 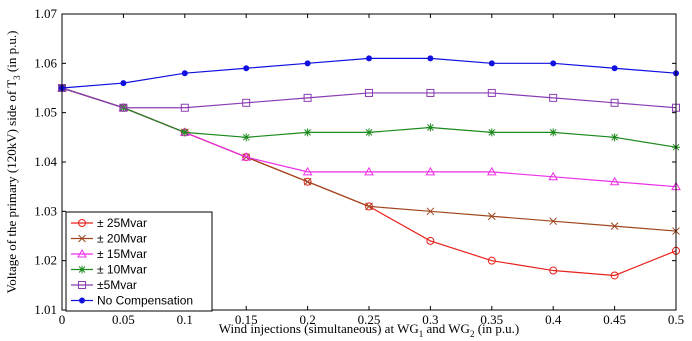 I want to click on legend-label: No Compensation, so click(x=145, y=301).